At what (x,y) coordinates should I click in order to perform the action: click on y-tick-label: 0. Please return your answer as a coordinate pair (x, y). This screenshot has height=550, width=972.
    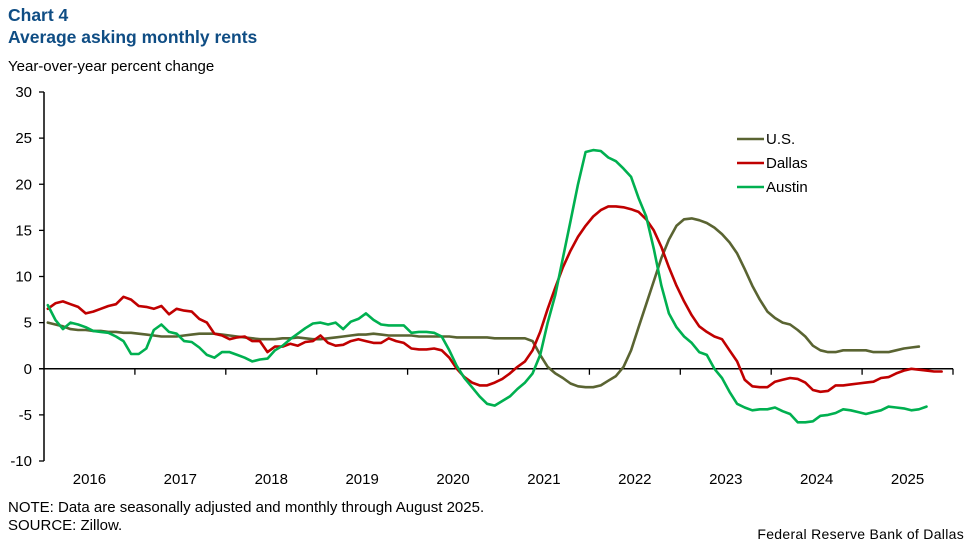
    Looking at the image, I should click on (28, 369).